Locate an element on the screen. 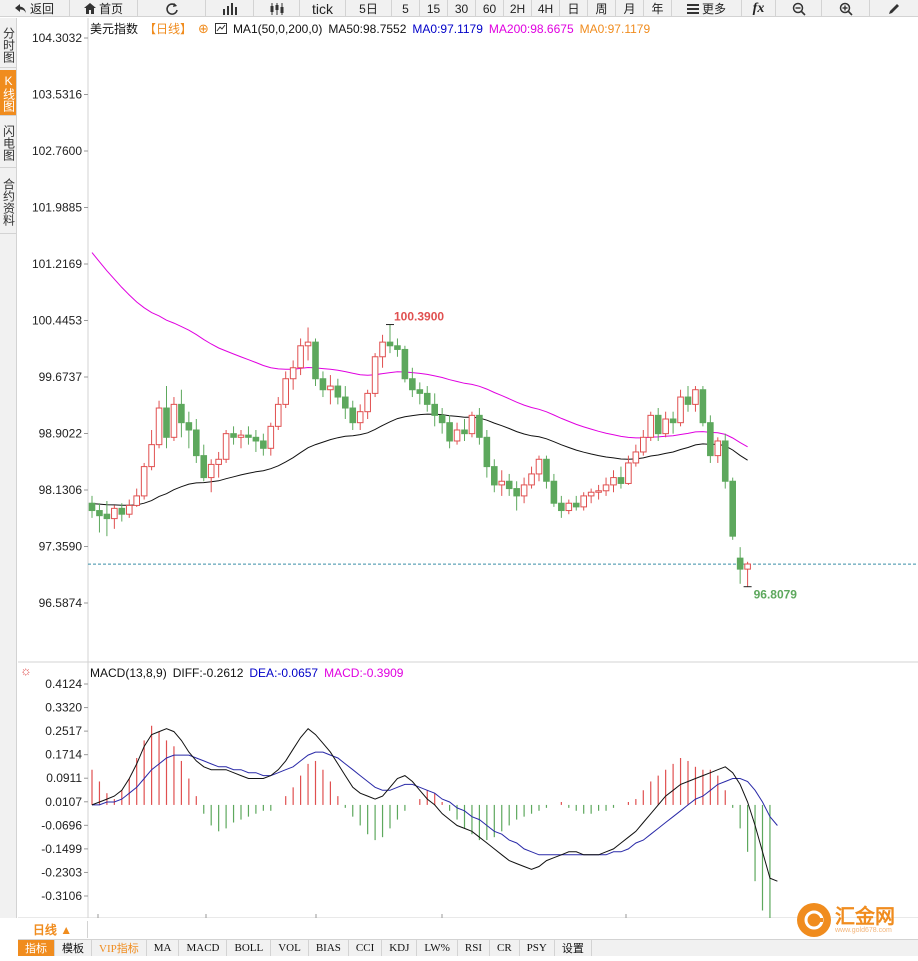  draw-button is located at coordinates (894, 8).